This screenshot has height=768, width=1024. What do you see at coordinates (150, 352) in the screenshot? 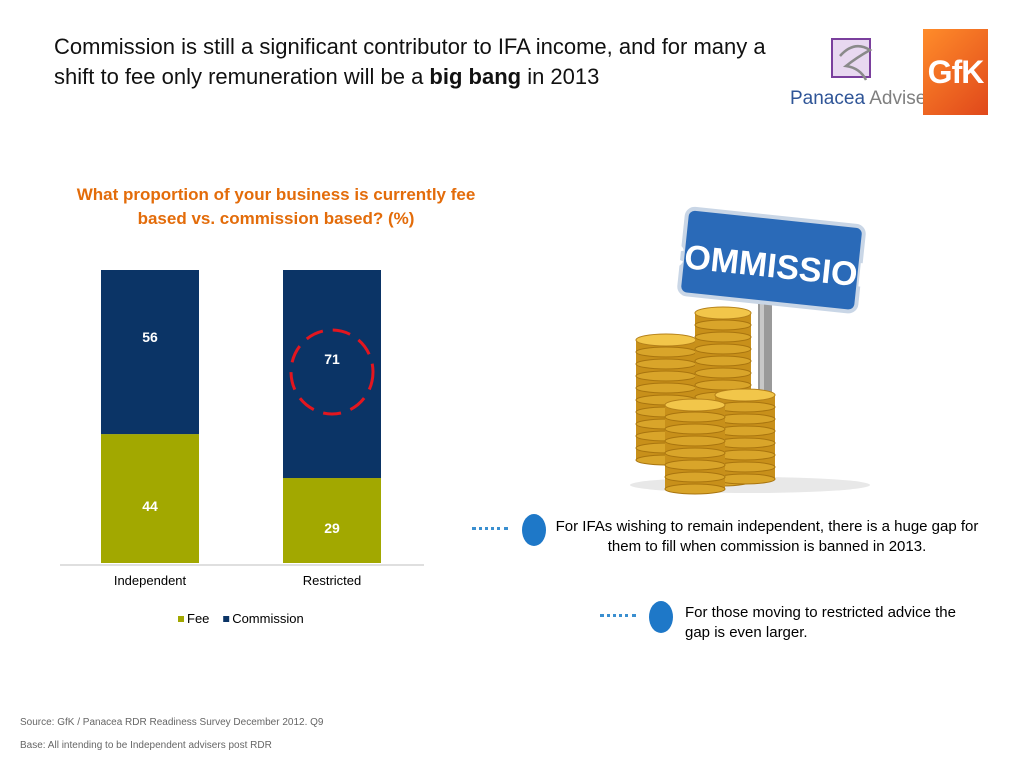
I see `bar-commission-independent` at bounding box center [150, 352].